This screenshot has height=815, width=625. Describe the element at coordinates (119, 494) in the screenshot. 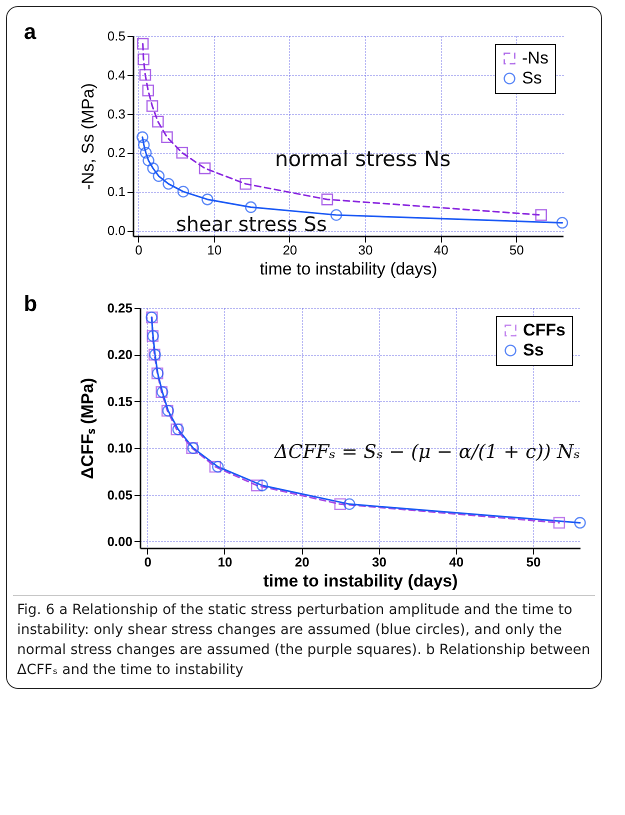

I see `y-tick-label: 0.05` at that location.